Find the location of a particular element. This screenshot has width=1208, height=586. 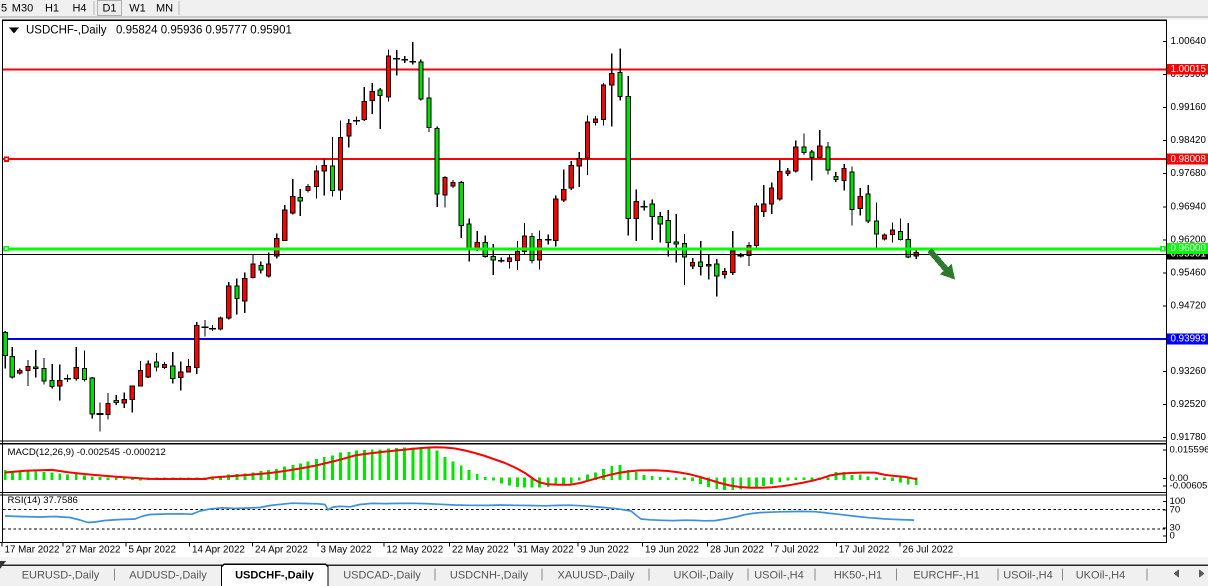

svg-text: 0.95460 is located at coordinates (1189, 273).